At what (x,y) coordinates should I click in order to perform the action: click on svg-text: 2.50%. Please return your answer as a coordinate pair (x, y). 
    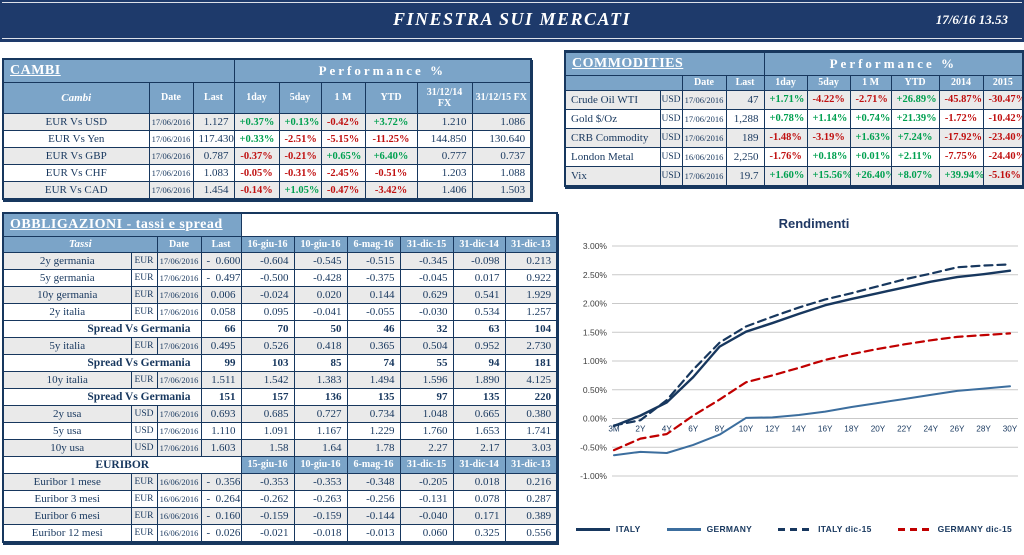
    Looking at the image, I should click on (595, 275).